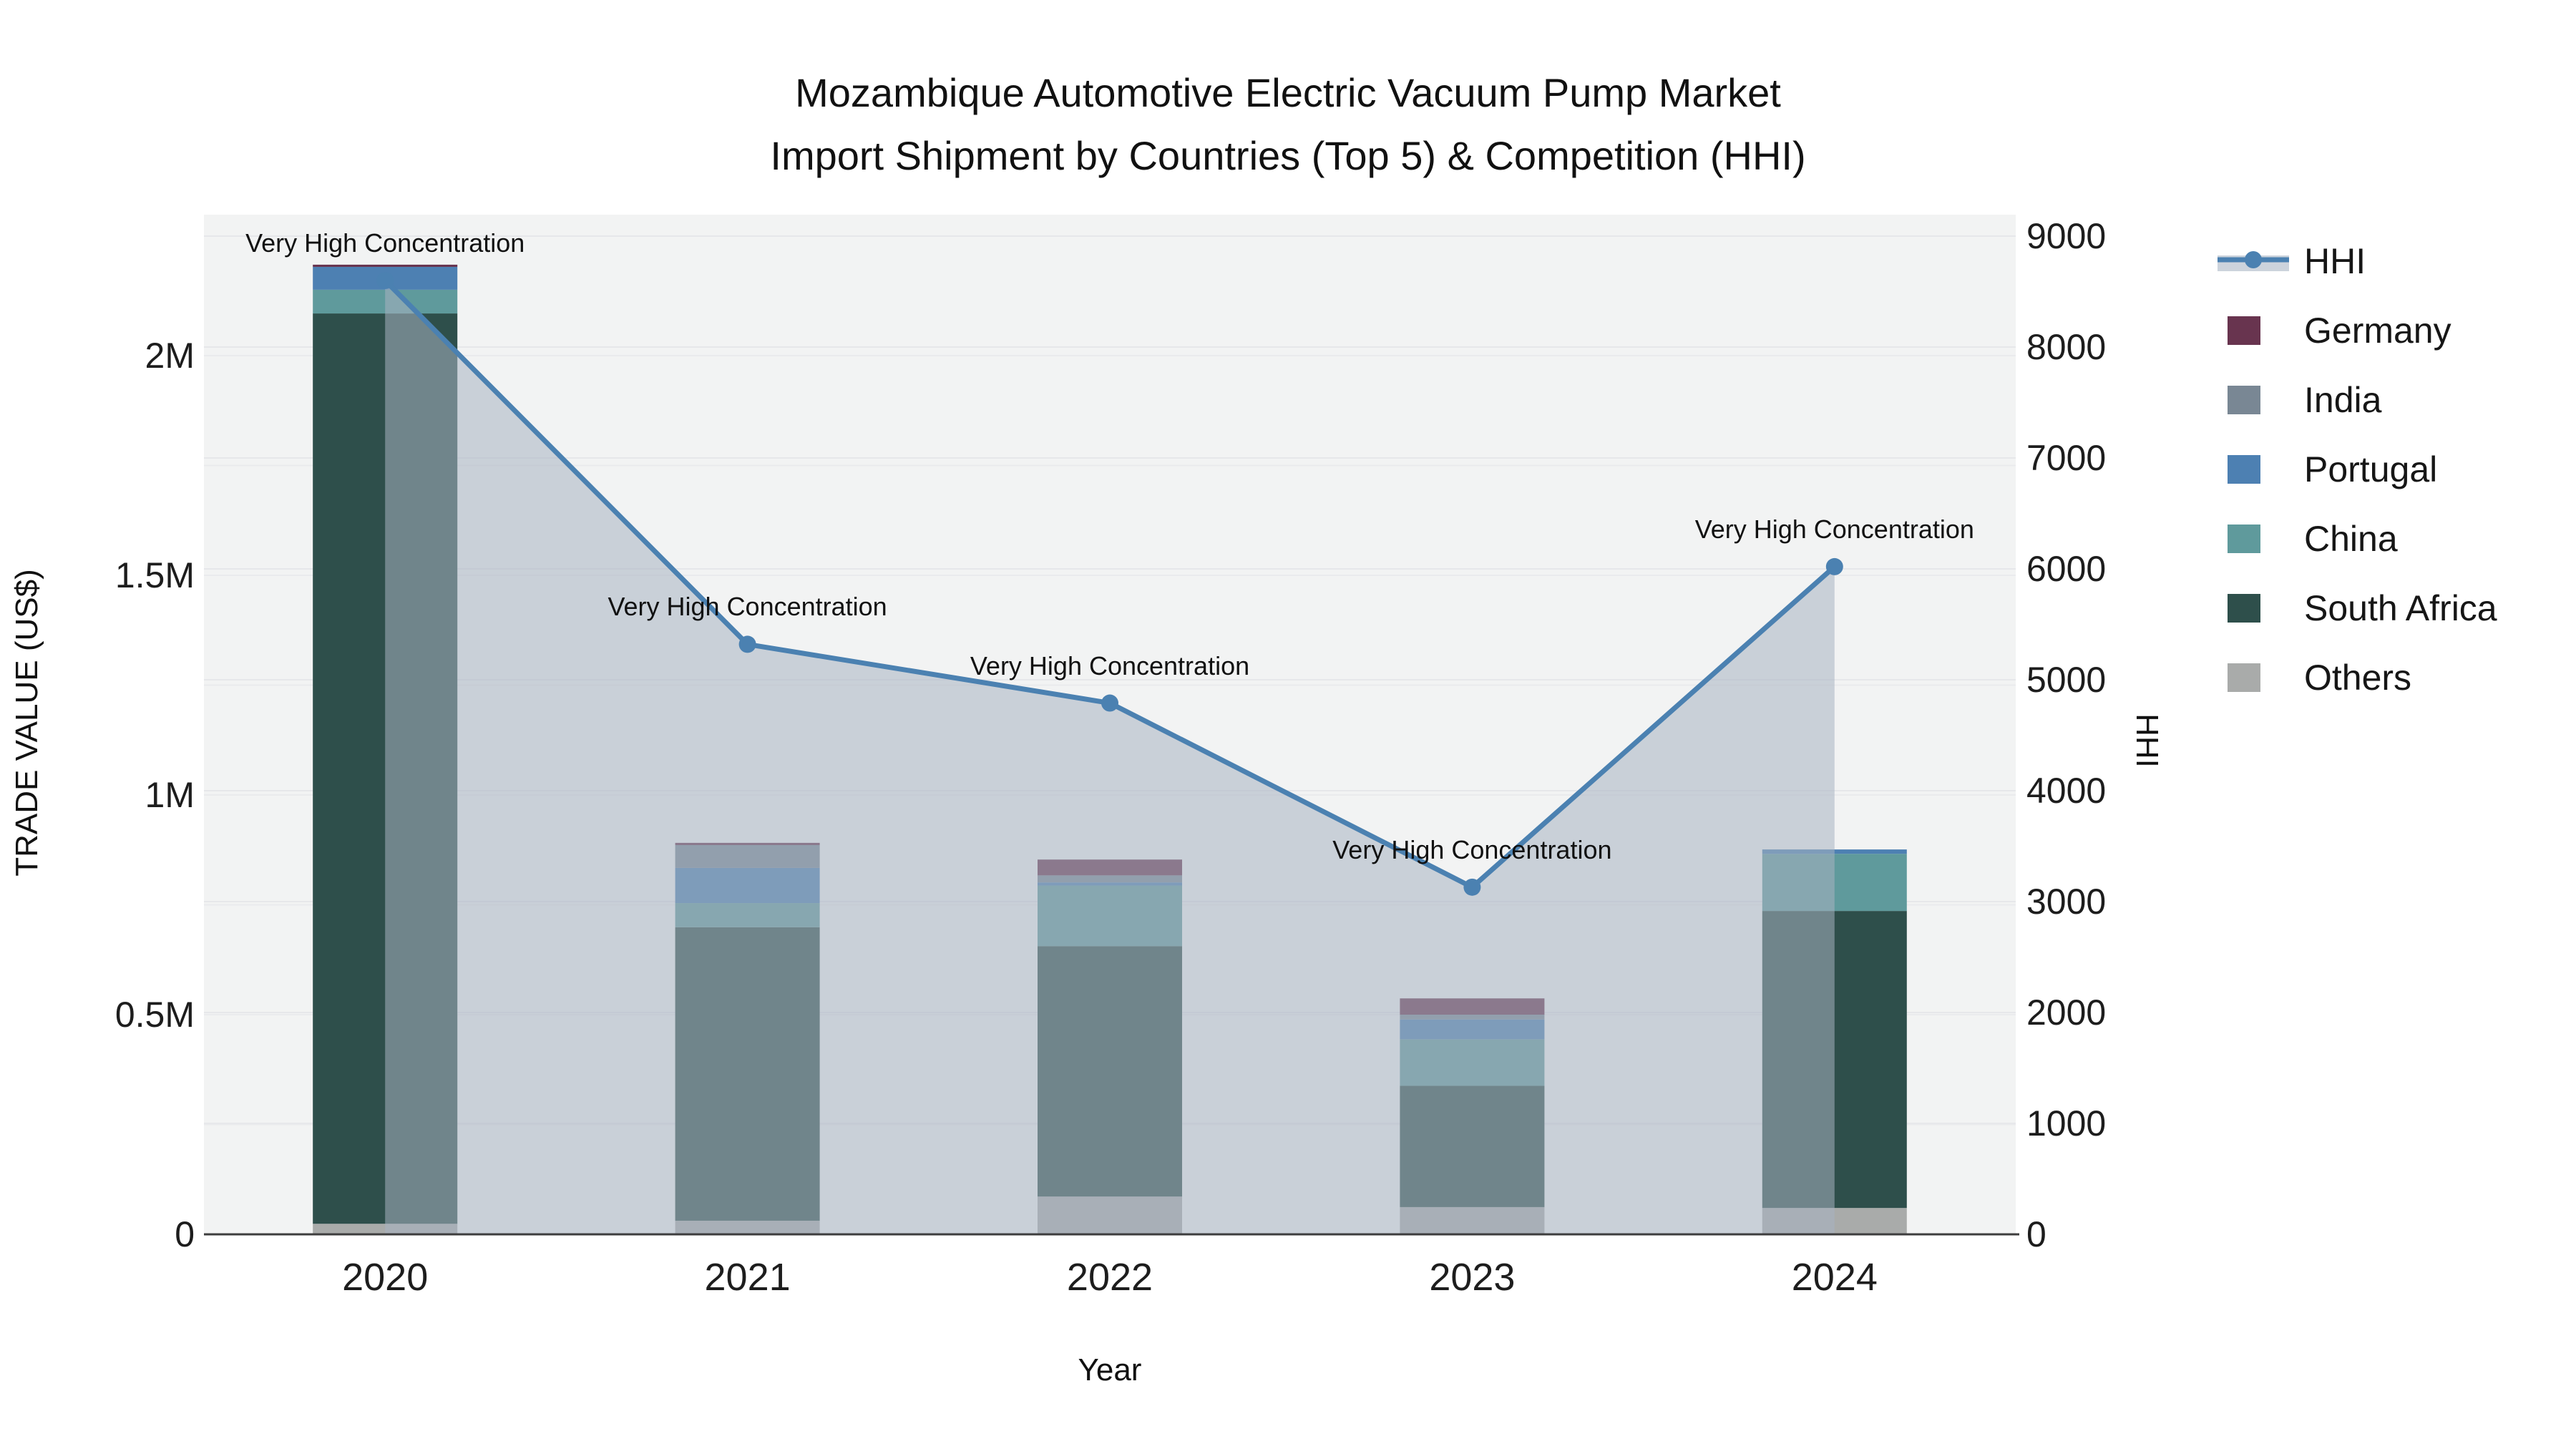 The width and height of the screenshot is (2576, 1449). Describe the element at coordinates (1834, 566) in the screenshot. I see `hhi-marker-2024` at that location.